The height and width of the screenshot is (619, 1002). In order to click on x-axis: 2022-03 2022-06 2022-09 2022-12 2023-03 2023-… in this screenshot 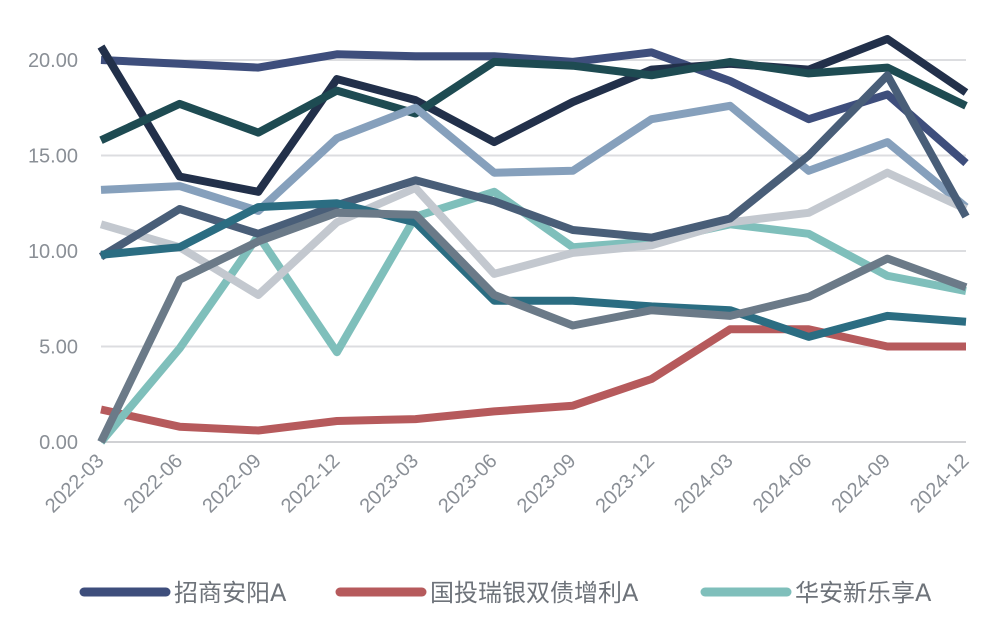, I will do `click(507, 483)`.